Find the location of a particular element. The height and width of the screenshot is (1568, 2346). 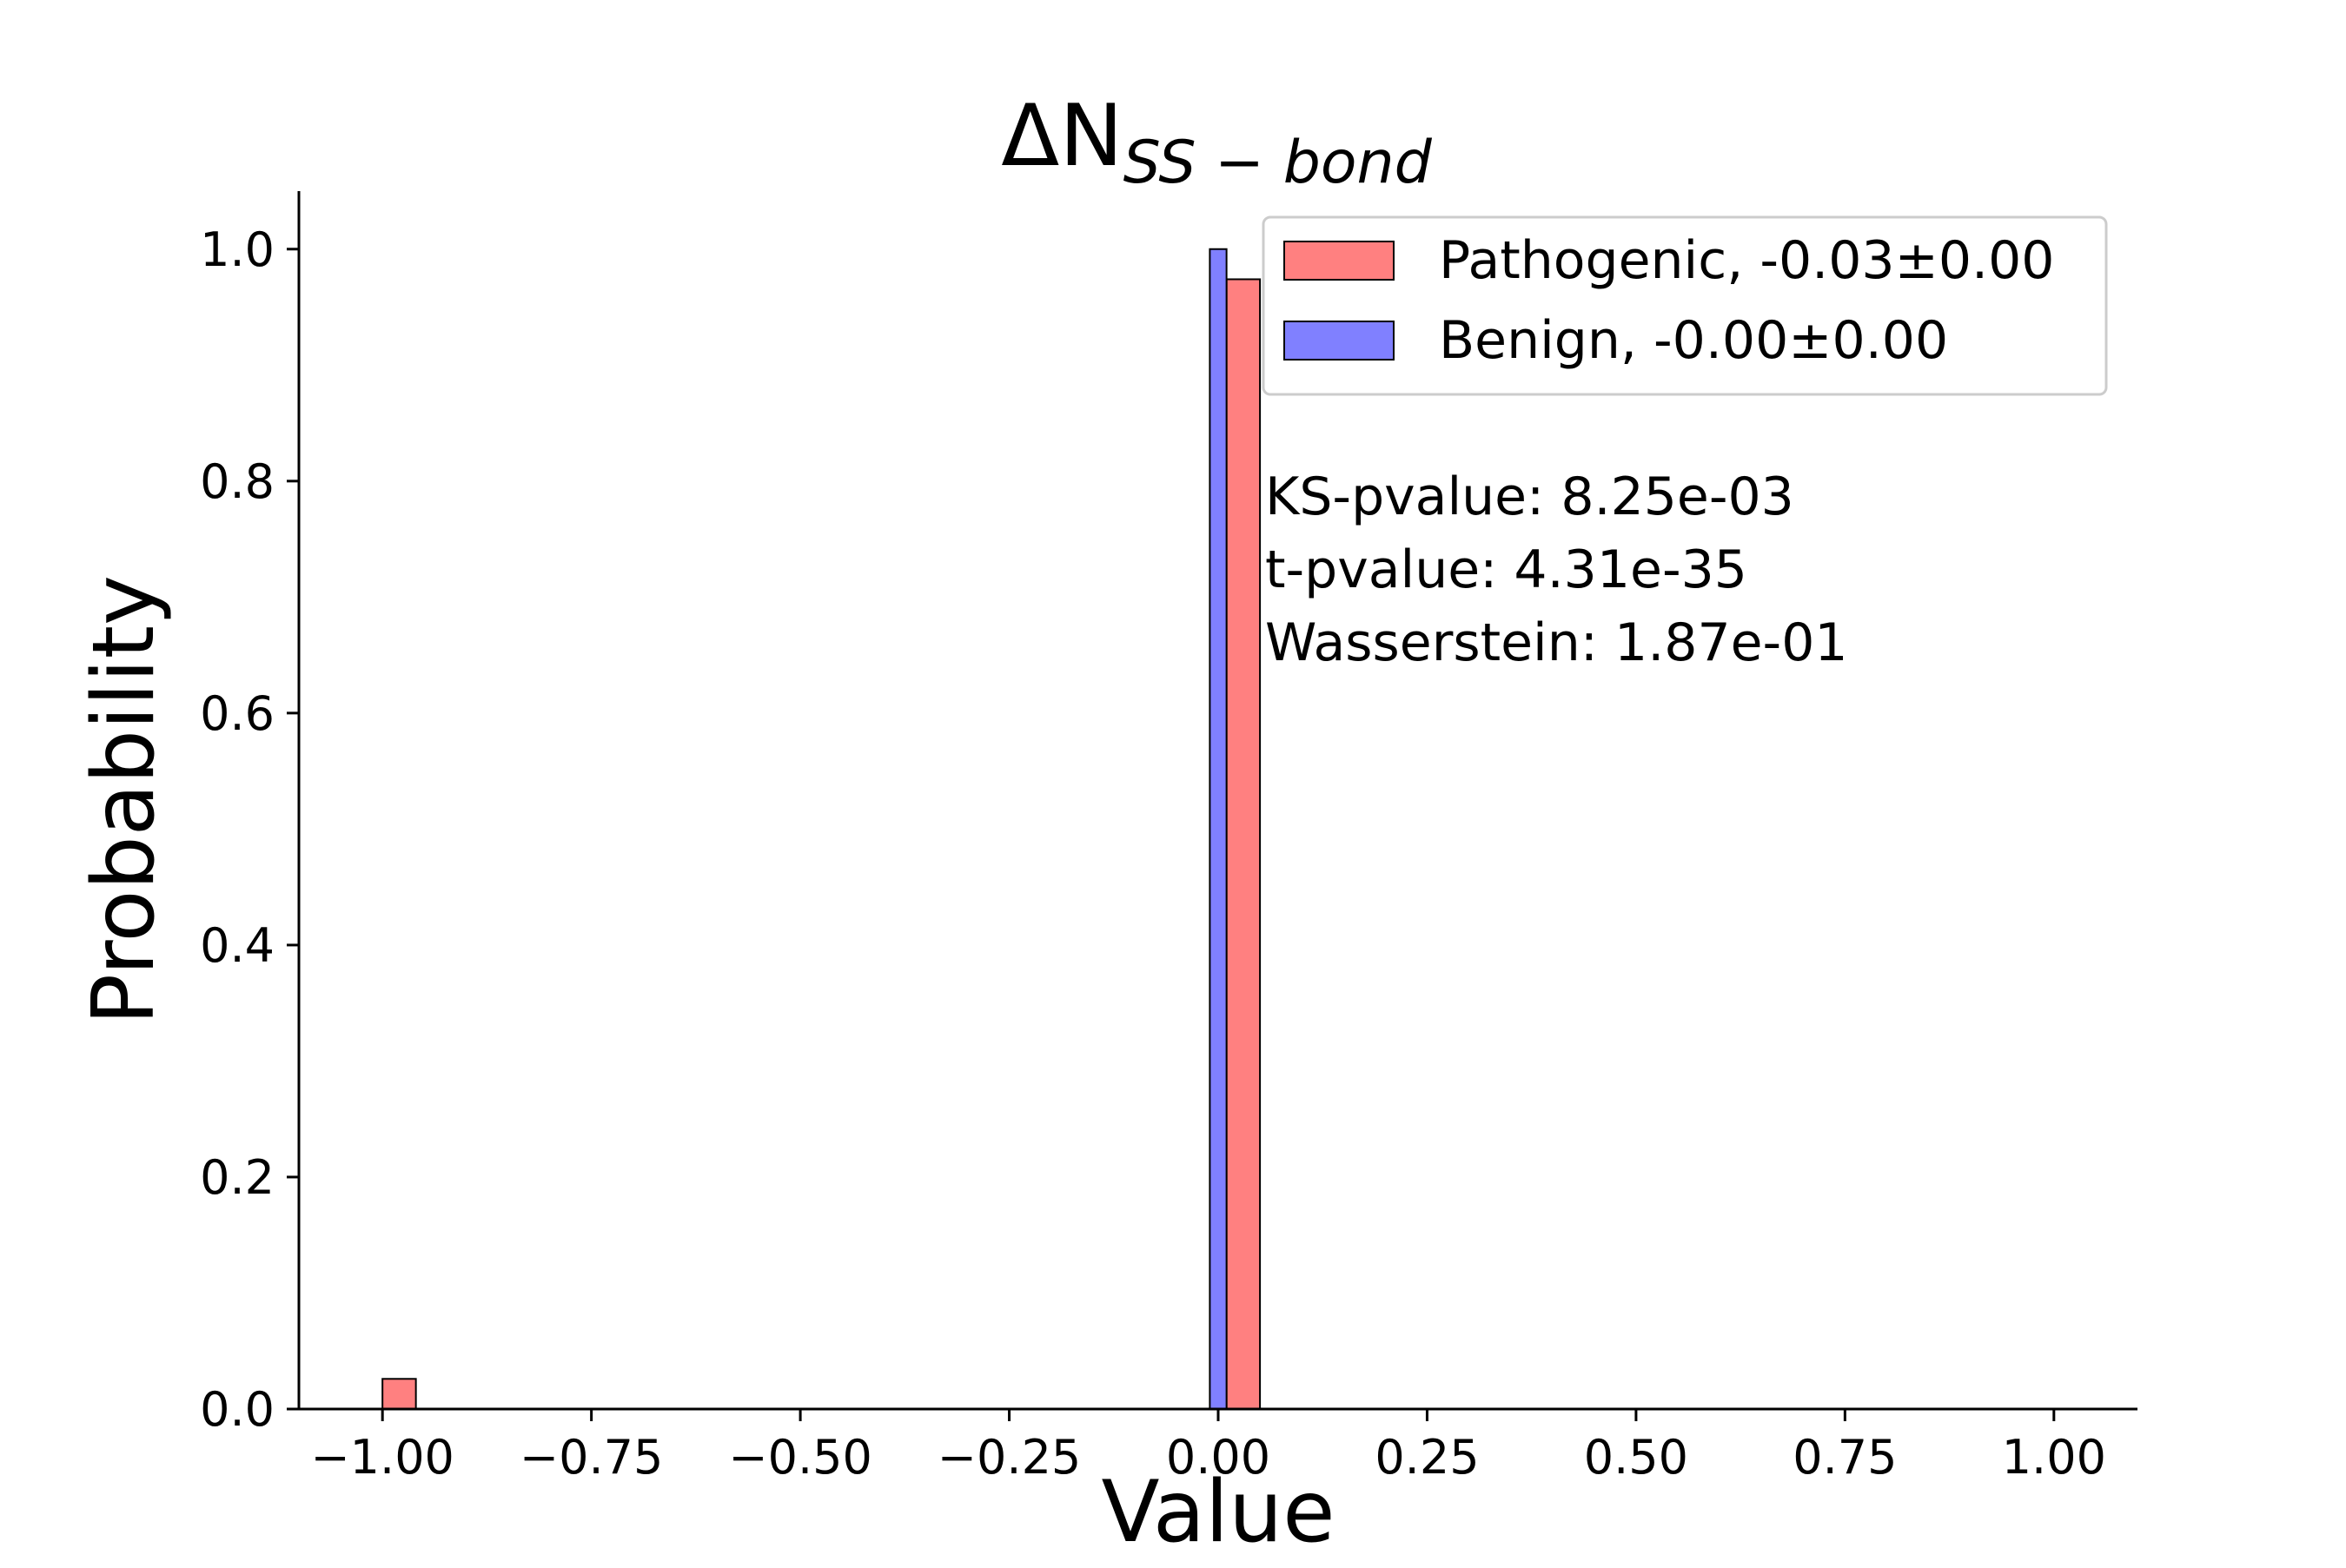

y-tick-label: 0.6 is located at coordinates (238, 713).